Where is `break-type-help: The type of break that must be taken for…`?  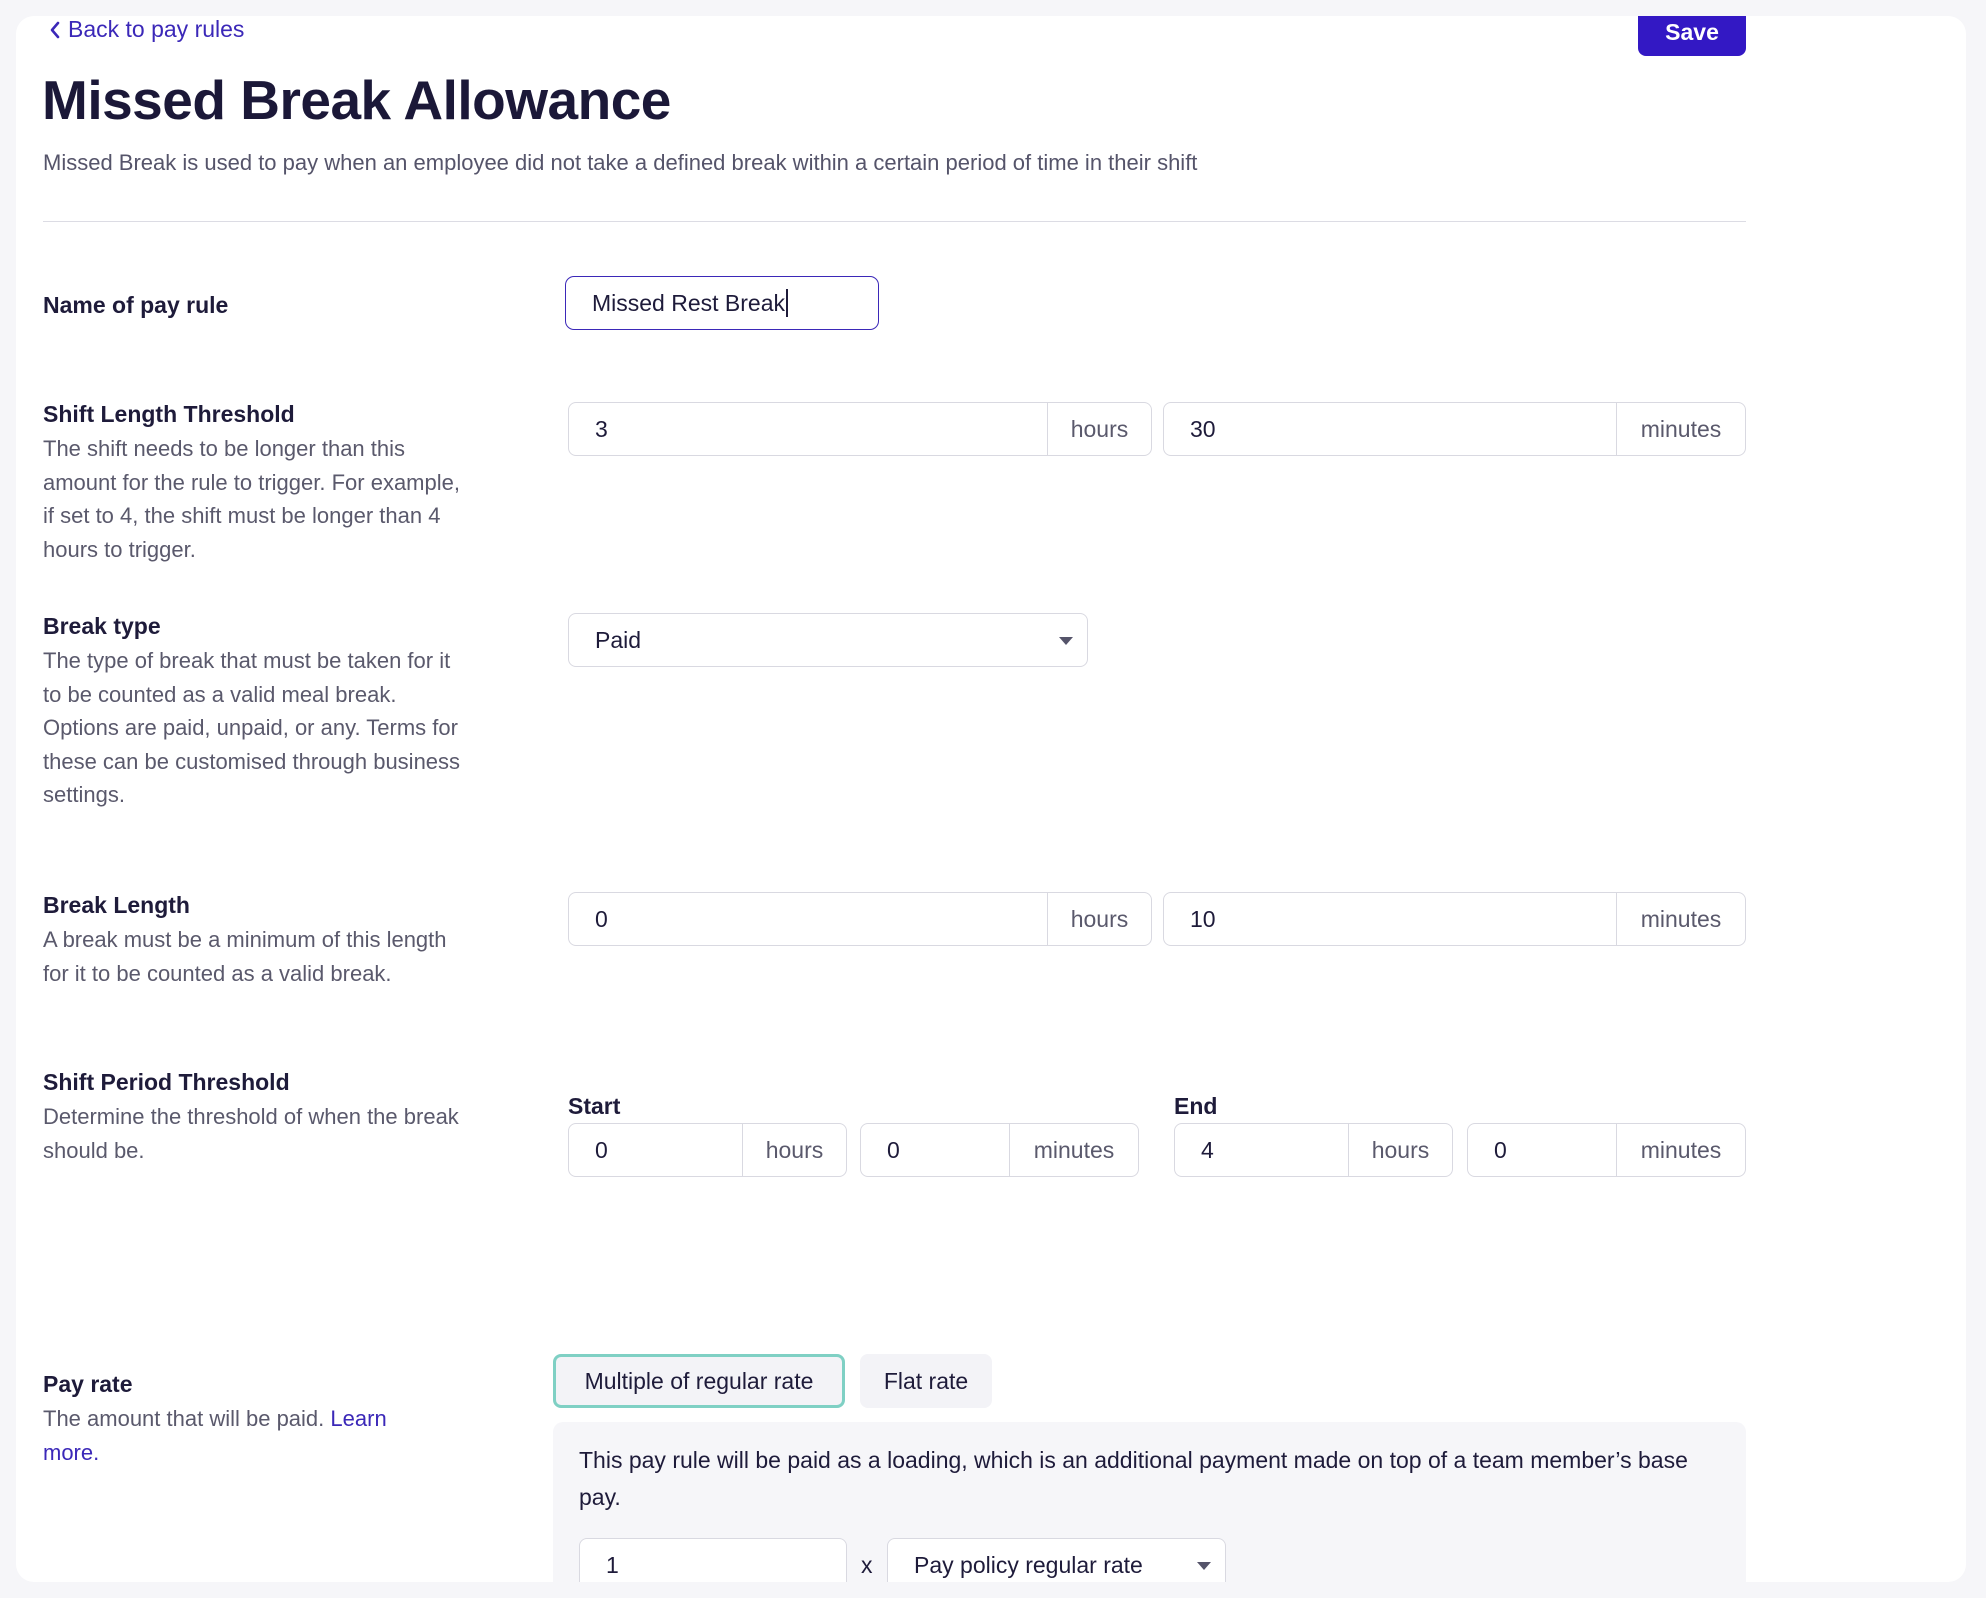 break-type-help: The type of break that must be taken for… is located at coordinates (252, 727).